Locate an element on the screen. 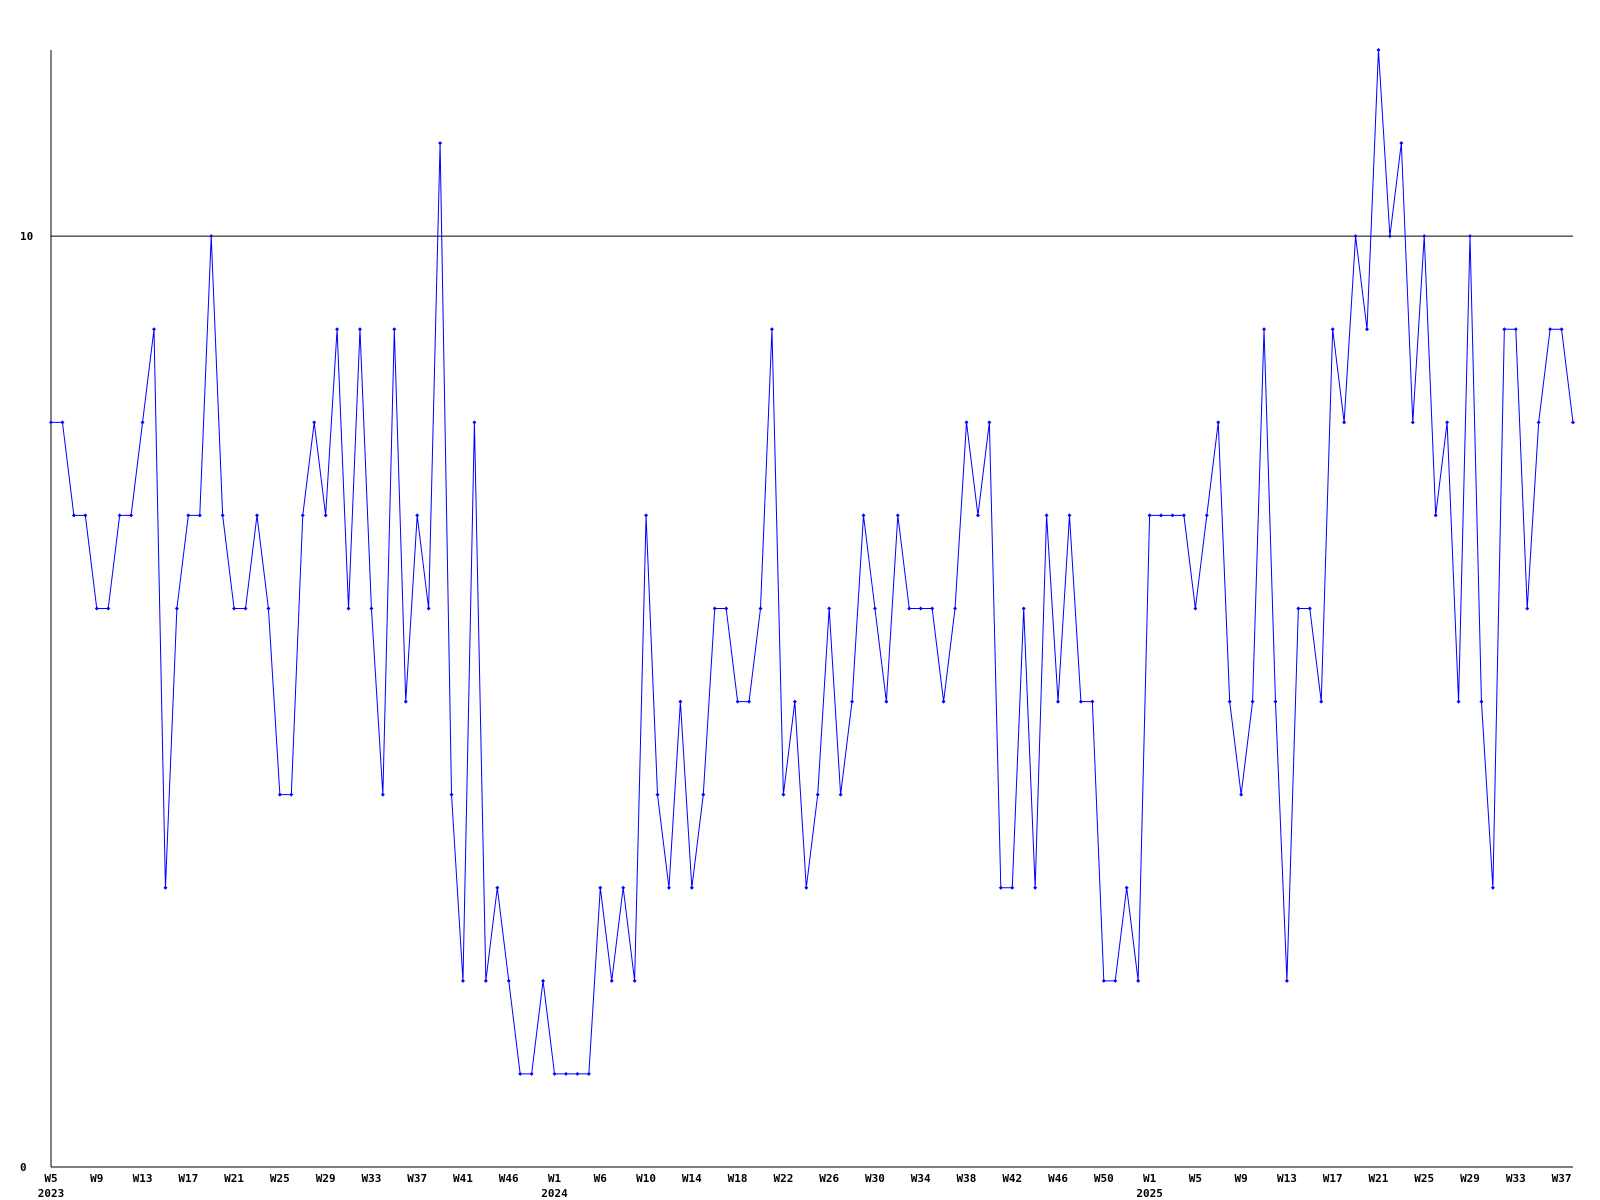 The image size is (1600, 1200). x-tick-label: W34 is located at coordinates (921, 1178).